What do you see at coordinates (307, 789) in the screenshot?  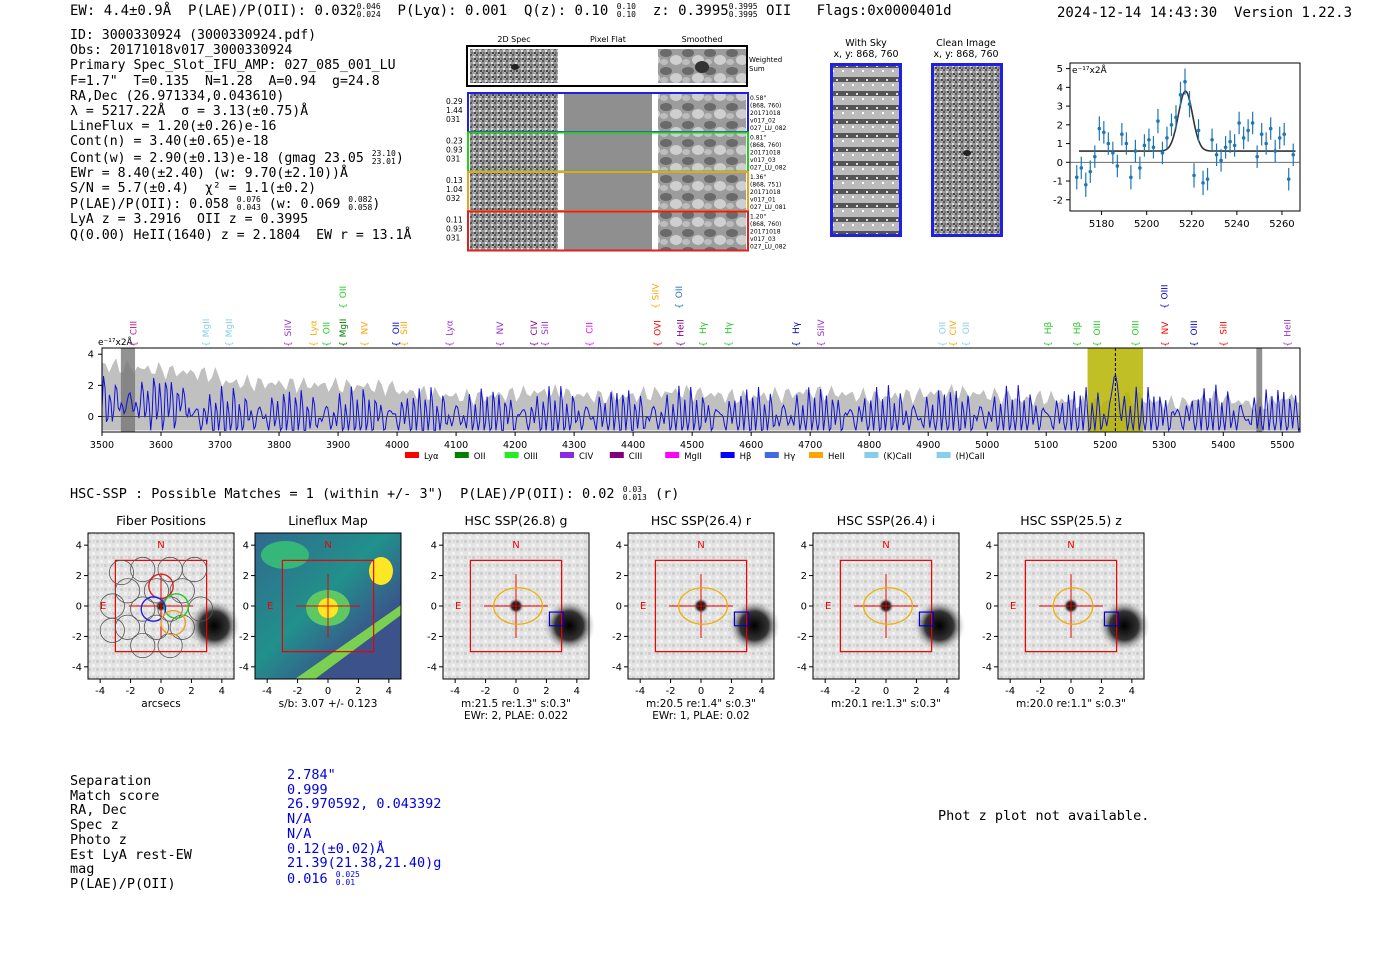 I see `match-score: 0.999` at bounding box center [307, 789].